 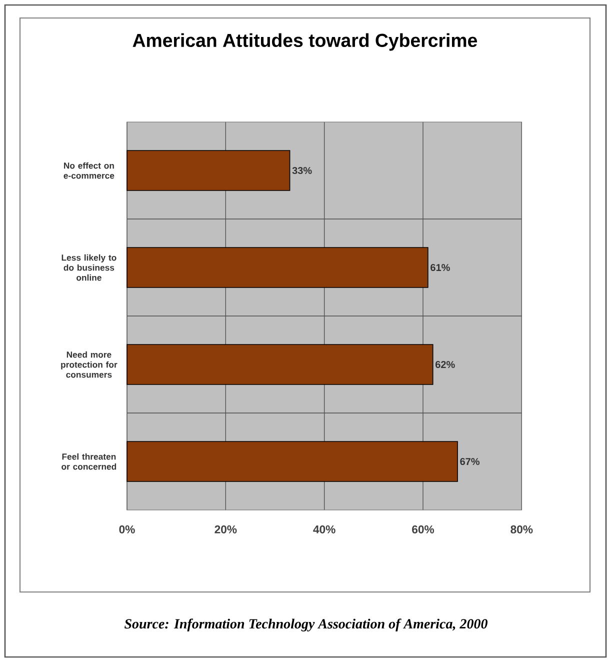 What do you see at coordinates (302, 170) in the screenshot?
I see `data-label: 33%` at bounding box center [302, 170].